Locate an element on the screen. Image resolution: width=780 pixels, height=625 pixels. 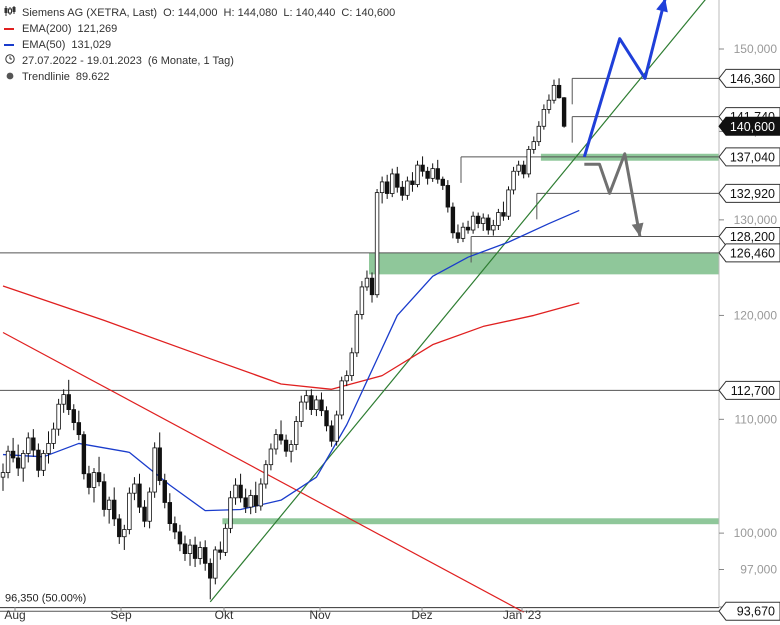
level-badge-label-8: 93,670 is located at coordinates (756, 612).